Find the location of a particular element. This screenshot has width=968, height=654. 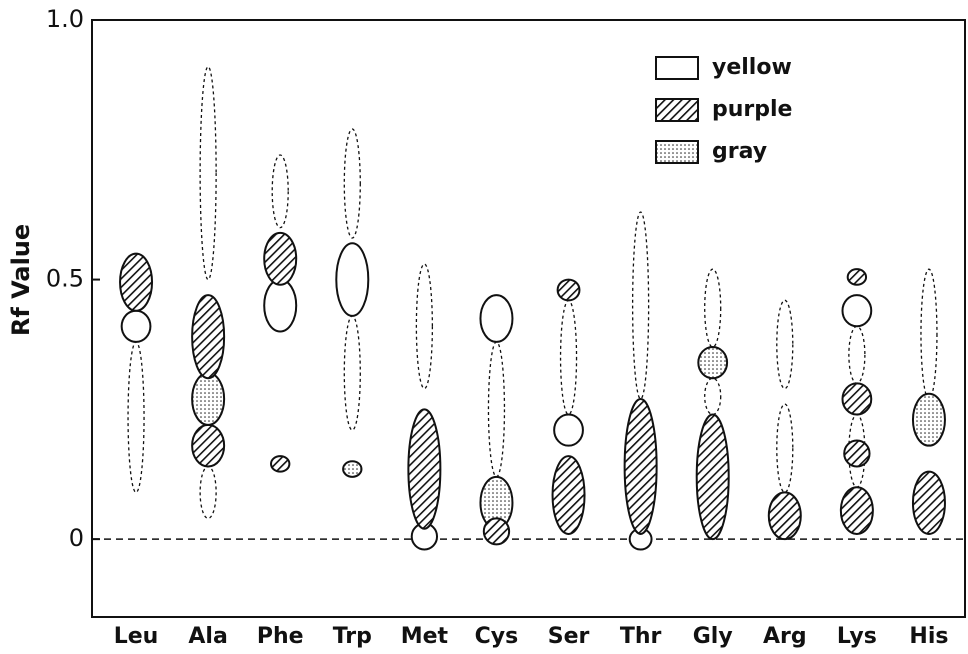

x-tick-label: Lys is located at coordinates (857, 636).